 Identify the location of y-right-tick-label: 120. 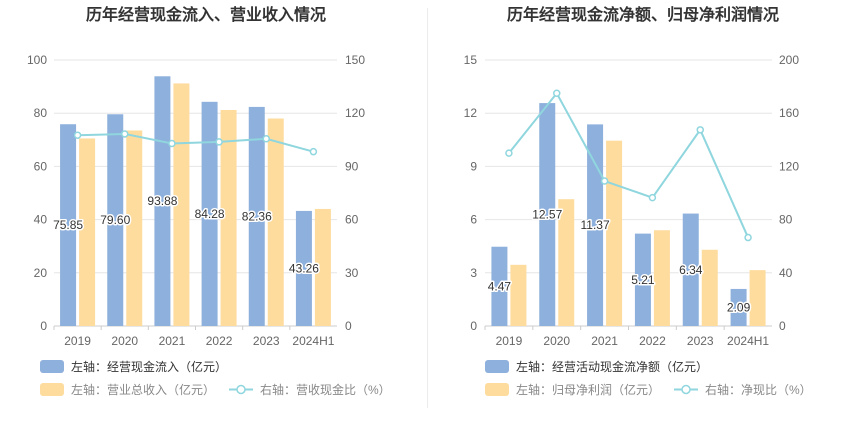
(355, 113).